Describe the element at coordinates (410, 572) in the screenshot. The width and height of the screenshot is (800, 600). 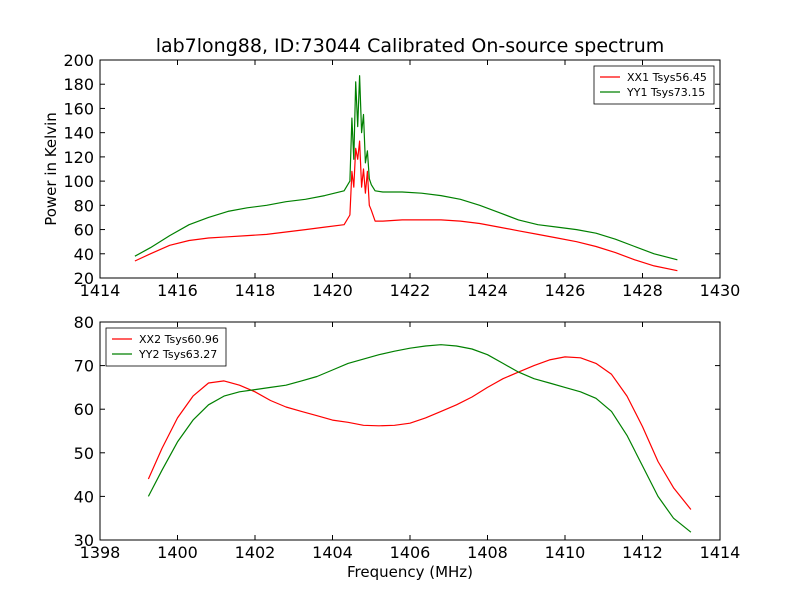
I see `x-axis-label: Frequency (MHz)` at that location.